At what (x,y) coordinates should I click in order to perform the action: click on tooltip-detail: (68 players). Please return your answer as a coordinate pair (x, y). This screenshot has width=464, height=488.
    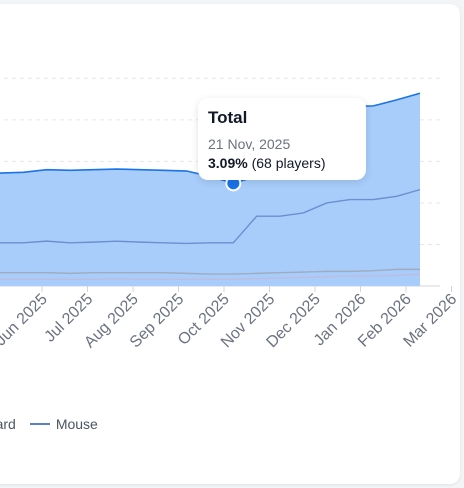
    Looking at the image, I should click on (288, 163).